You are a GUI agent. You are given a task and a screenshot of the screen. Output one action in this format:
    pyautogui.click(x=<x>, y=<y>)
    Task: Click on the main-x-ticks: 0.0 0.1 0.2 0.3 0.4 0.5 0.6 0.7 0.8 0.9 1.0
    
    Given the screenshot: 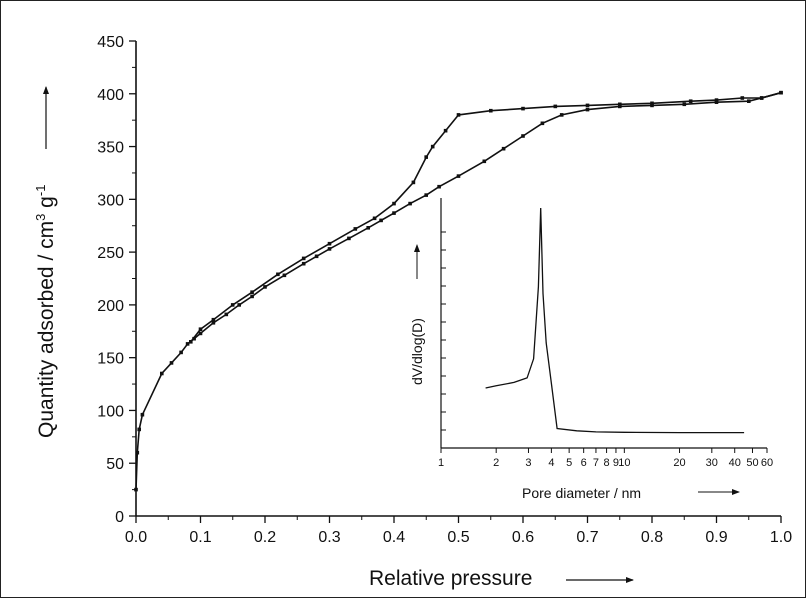 What is the action you would take?
    pyautogui.click(x=458, y=531)
    